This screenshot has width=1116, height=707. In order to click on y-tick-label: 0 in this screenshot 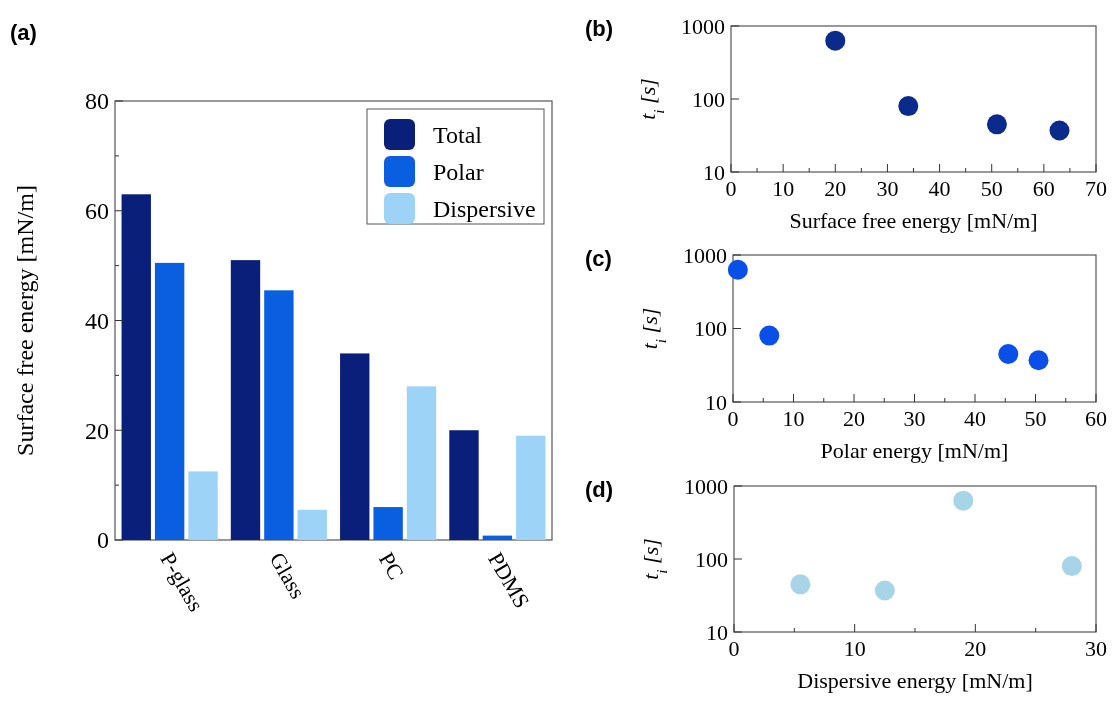, I will do `click(103, 540)`.